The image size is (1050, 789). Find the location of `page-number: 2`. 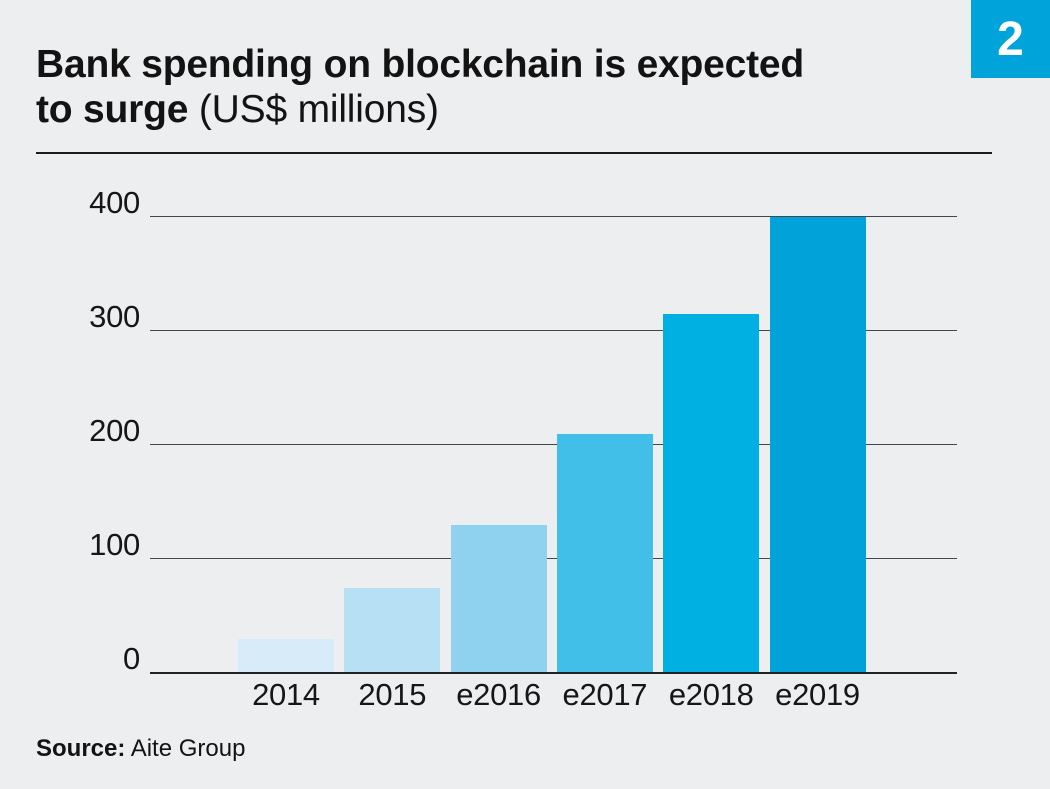

page-number: 2 is located at coordinates (1010, 39).